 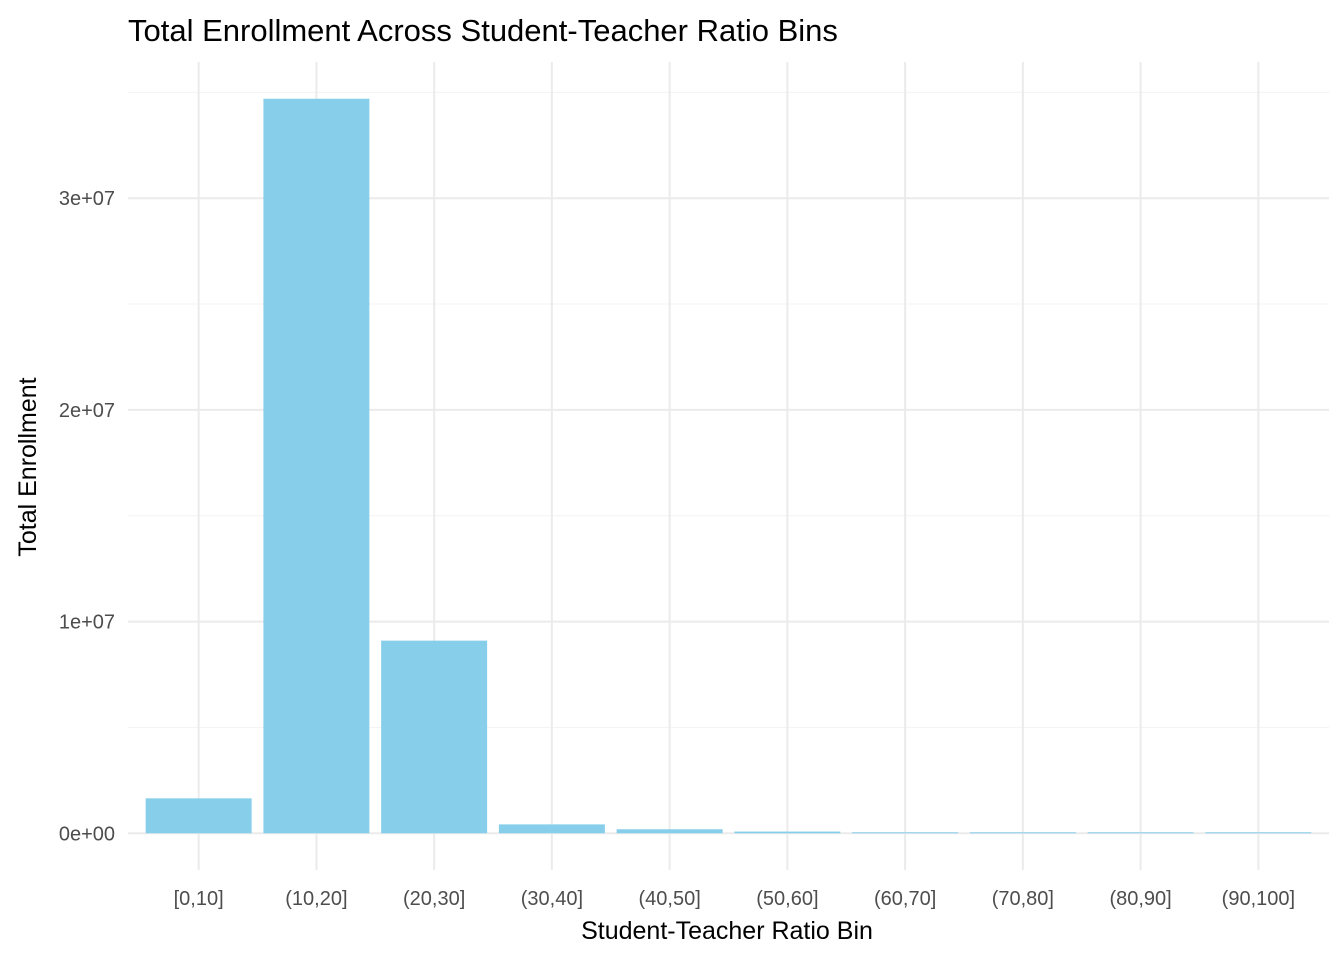 I want to click on x-tick-label: (40,50], so click(x=669, y=899).